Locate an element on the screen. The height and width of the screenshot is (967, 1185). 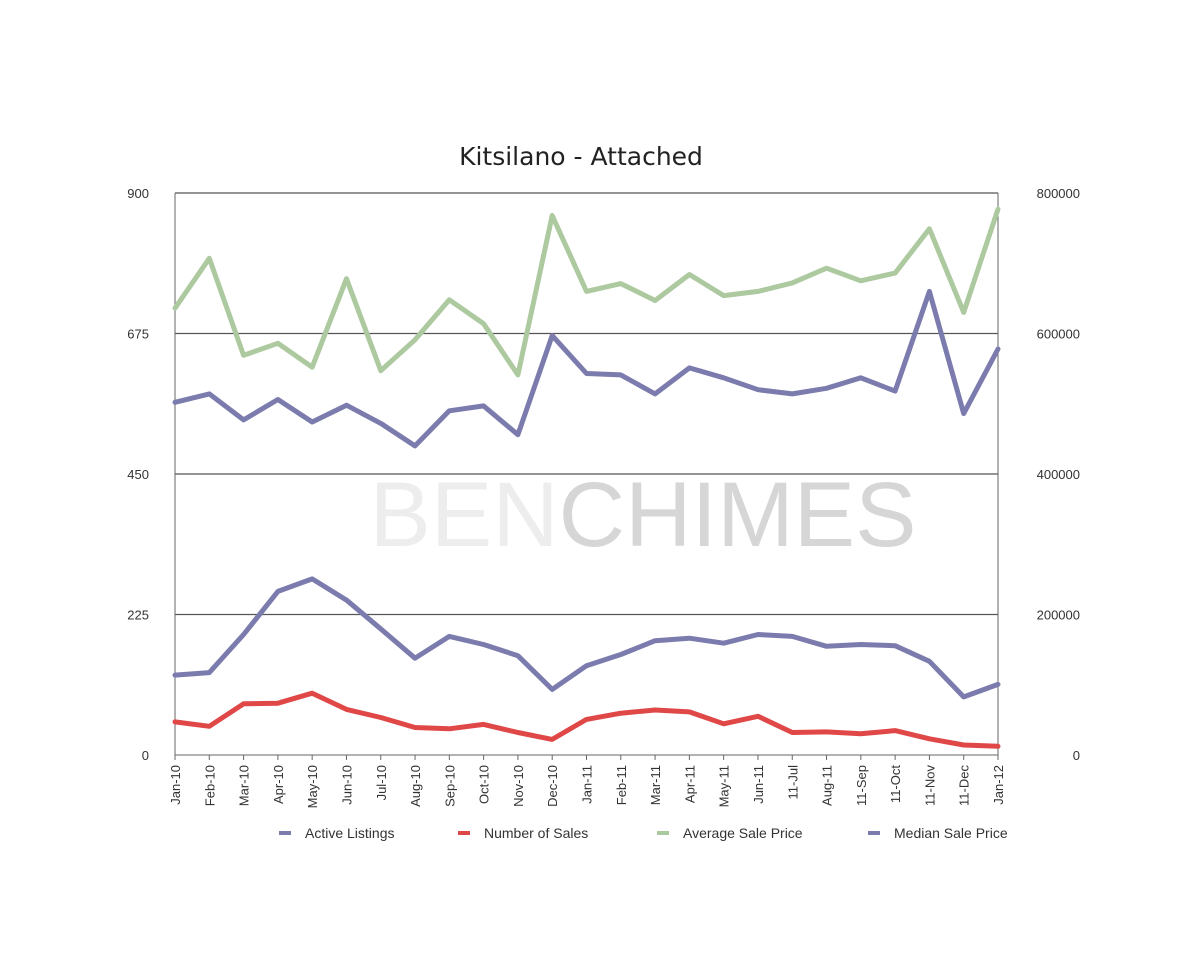
left-tick-label: 450 is located at coordinates (138, 474).